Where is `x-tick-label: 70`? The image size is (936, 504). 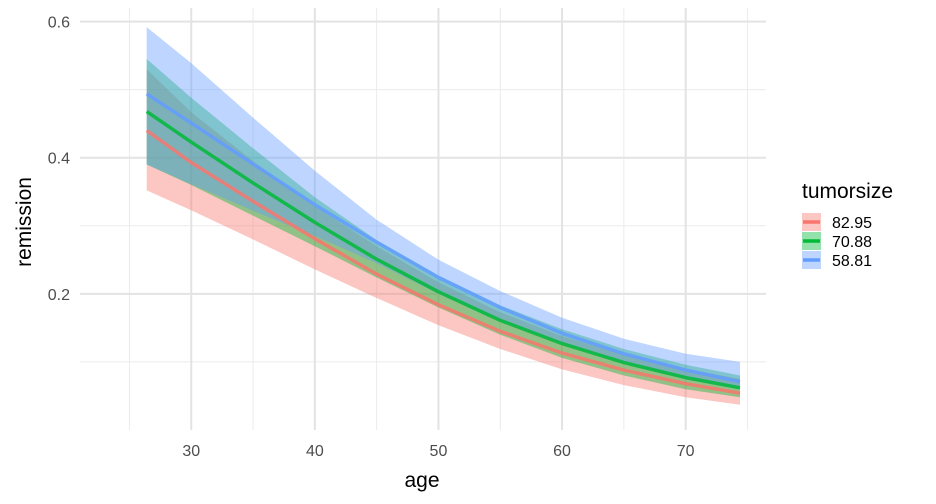
x-tick-label: 70 is located at coordinates (686, 451).